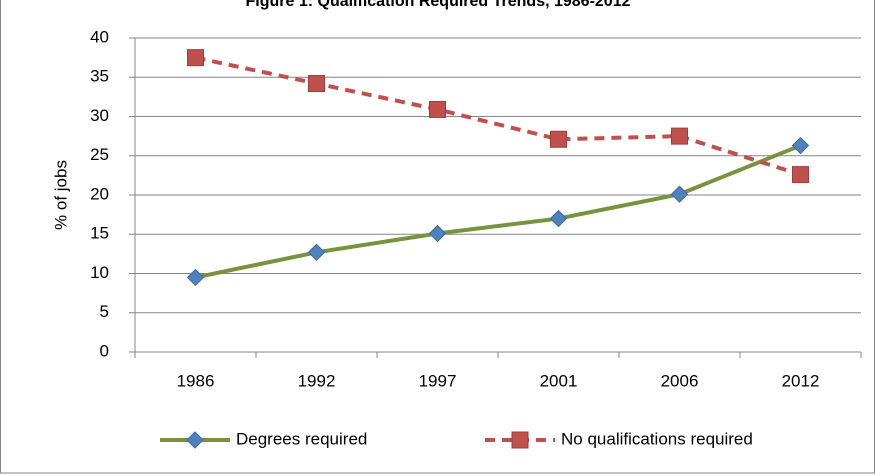 The height and width of the screenshot is (475, 876). Describe the element at coordinates (196, 380) in the screenshot. I see `x-tick-label: 1986` at that location.